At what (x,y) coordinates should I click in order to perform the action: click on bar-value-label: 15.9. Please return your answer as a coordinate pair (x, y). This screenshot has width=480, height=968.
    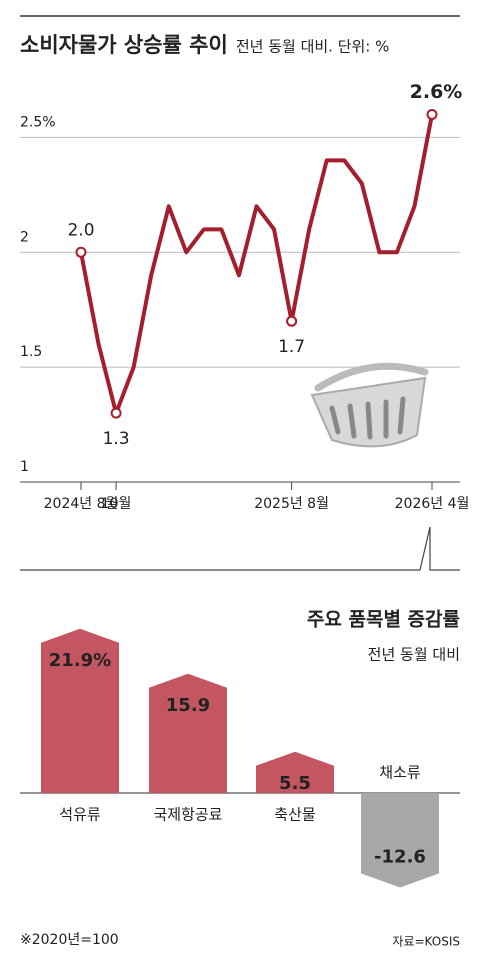
    Looking at the image, I should click on (188, 705).